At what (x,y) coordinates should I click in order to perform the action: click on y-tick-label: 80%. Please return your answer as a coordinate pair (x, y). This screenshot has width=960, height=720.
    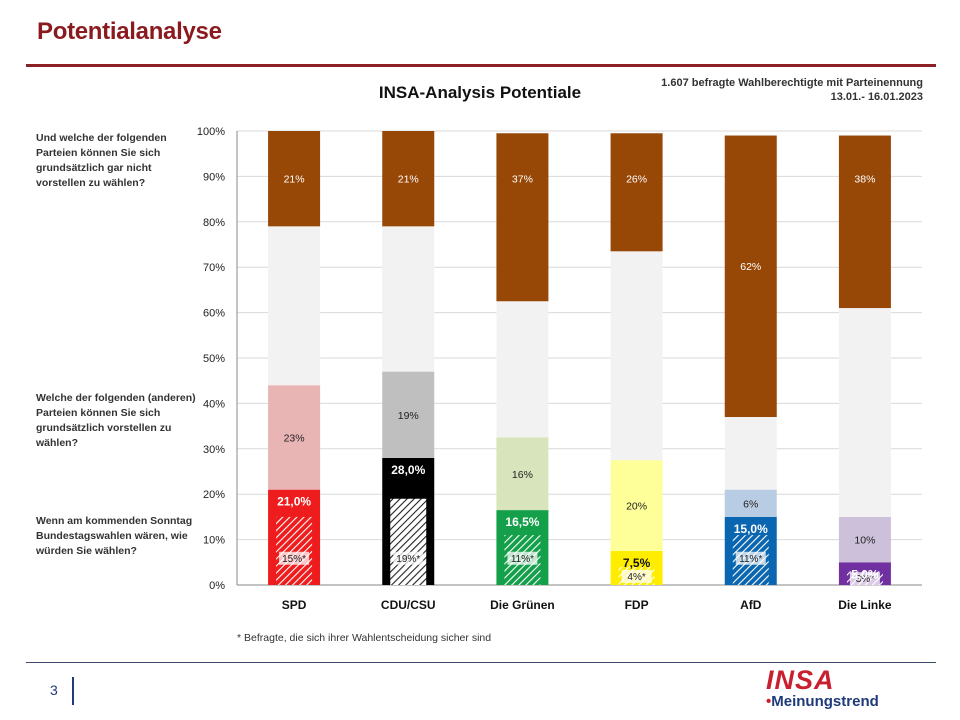
    Looking at the image, I should click on (214, 223).